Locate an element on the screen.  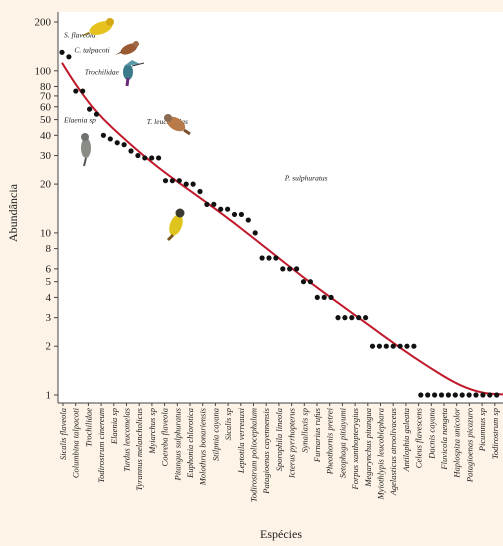
species-annotation: Elaenia sp is located at coordinates (79, 119).